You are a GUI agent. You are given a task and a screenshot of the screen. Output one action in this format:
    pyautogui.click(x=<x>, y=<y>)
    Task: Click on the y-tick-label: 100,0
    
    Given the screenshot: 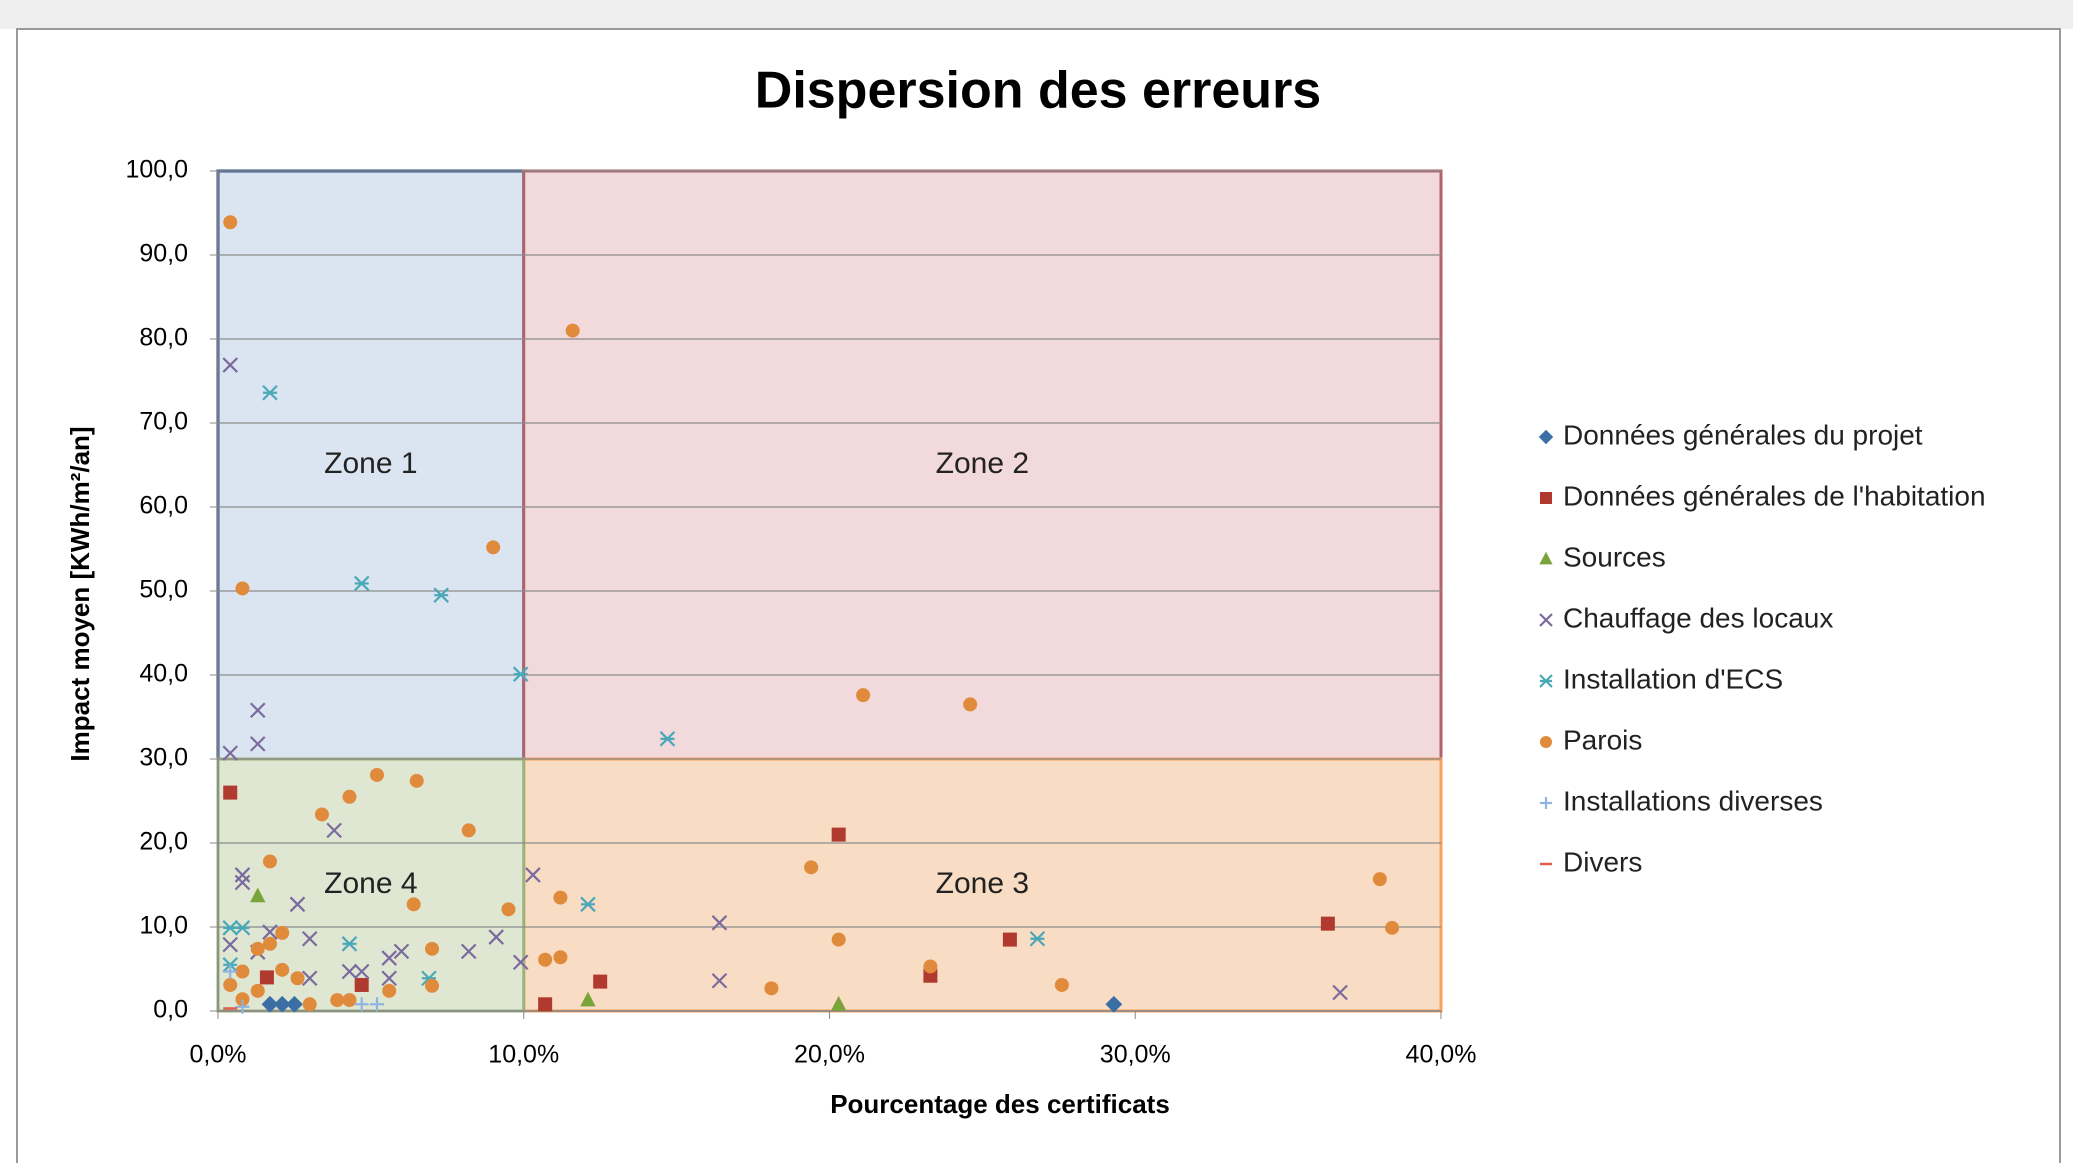 What is the action you would take?
    pyautogui.click(x=156, y=170)
    